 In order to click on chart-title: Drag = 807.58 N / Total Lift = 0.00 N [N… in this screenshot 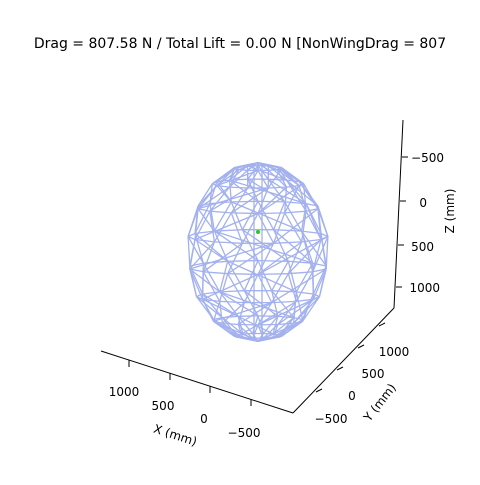, I will do `click(240, 44)`.